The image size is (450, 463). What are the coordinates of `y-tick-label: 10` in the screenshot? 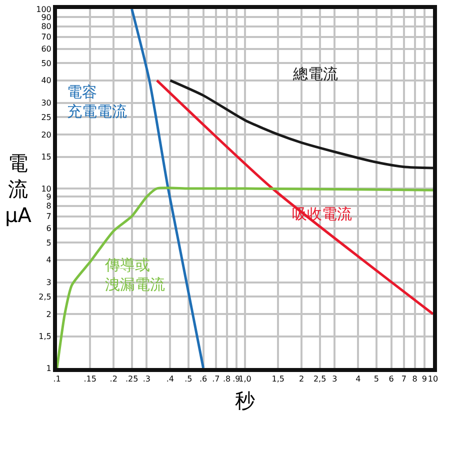 It's located at (46, 189).